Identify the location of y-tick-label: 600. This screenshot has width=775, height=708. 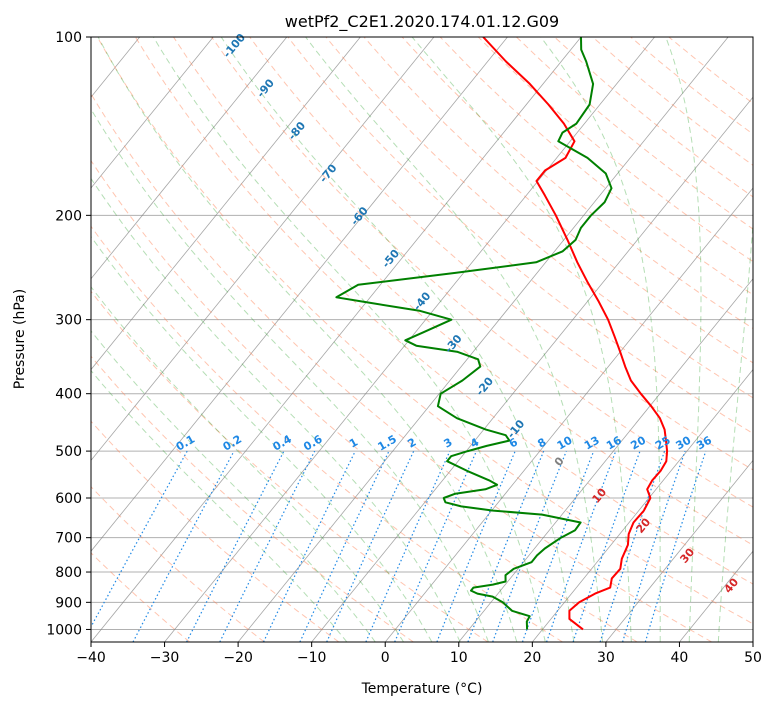
(68, 499).